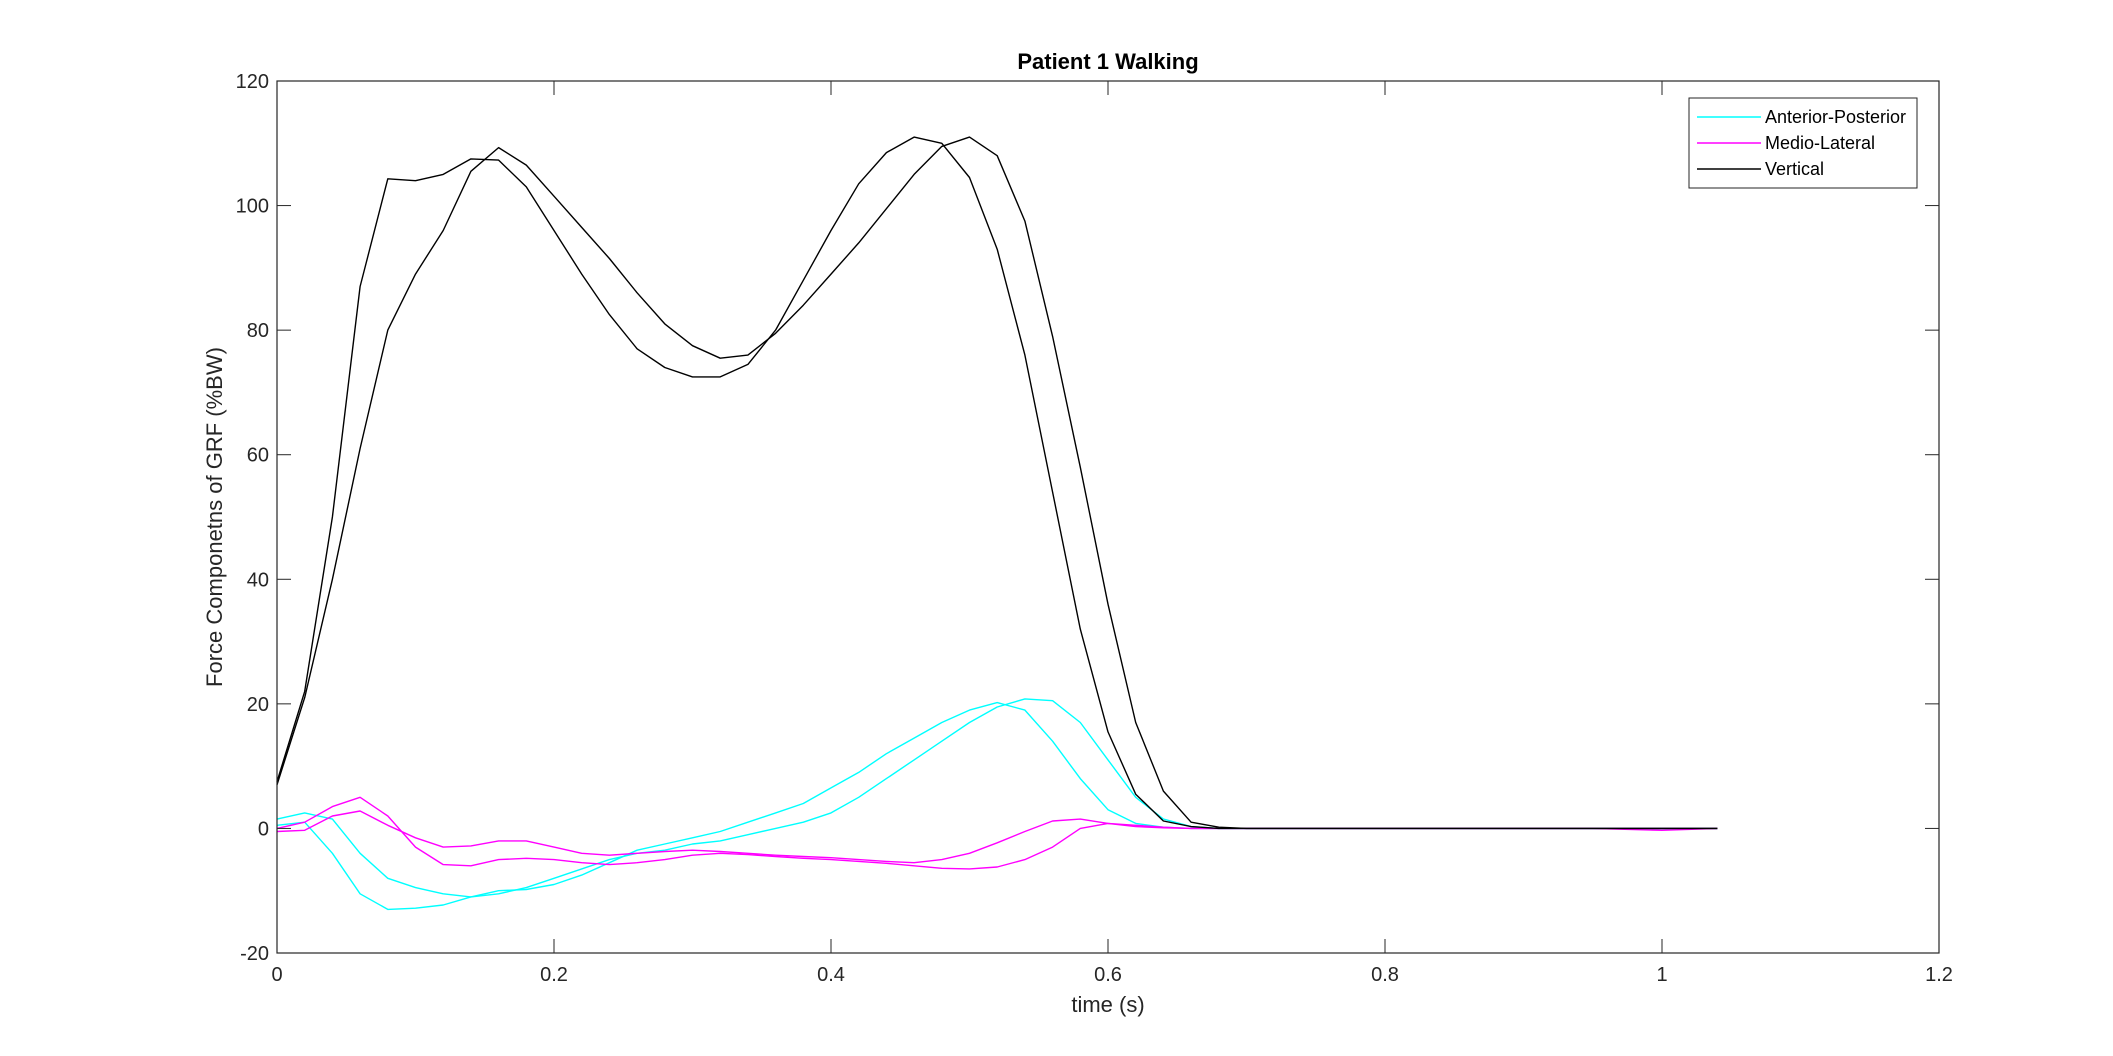 This screenshot has width=2113, height=1056. I want to click on y-tick-label: 80, so click(258, 331).